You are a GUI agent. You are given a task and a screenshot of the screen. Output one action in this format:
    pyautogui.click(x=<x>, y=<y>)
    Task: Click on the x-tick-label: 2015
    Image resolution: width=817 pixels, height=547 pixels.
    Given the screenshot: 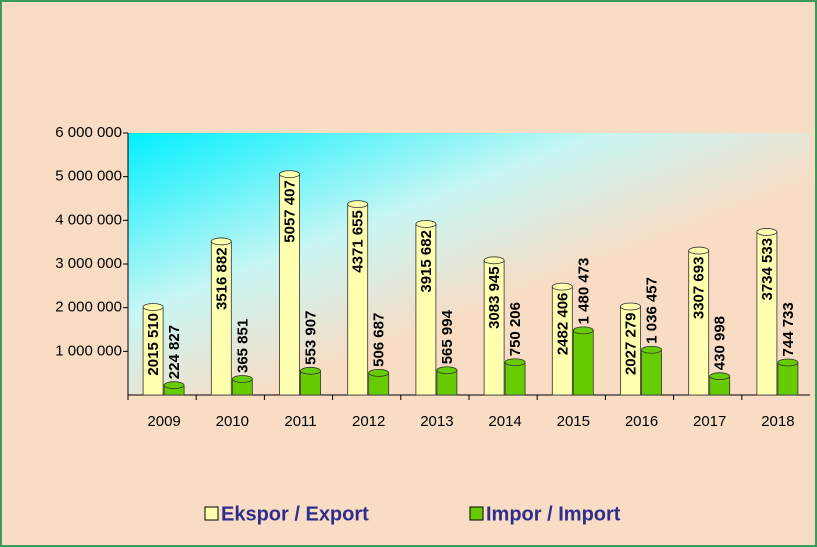 What is the action you would take?
    pyautogui.click(x=573, y=421)
    